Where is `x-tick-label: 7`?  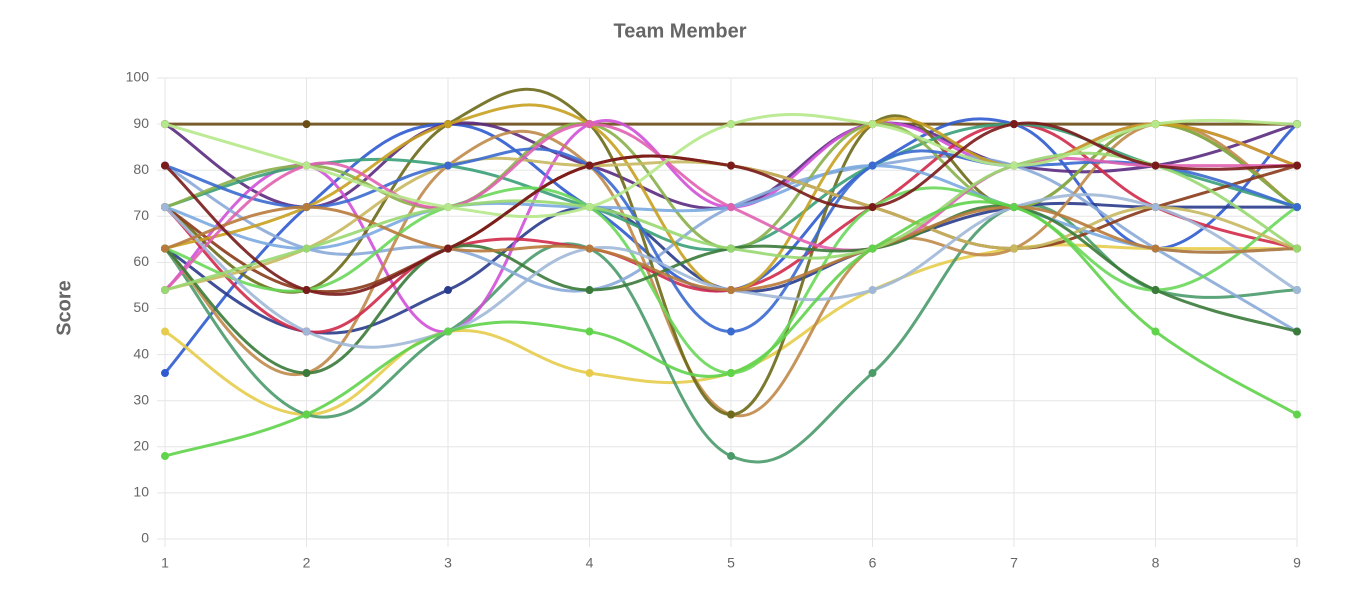 x-tick-label: 7 is located at coordinates (1014, 563).